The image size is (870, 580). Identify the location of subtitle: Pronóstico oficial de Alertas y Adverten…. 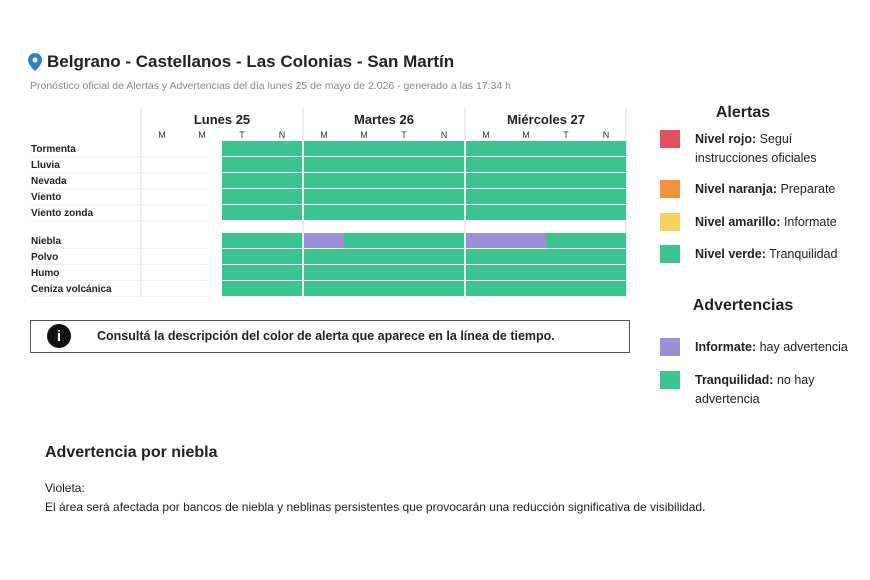
(270, 86).